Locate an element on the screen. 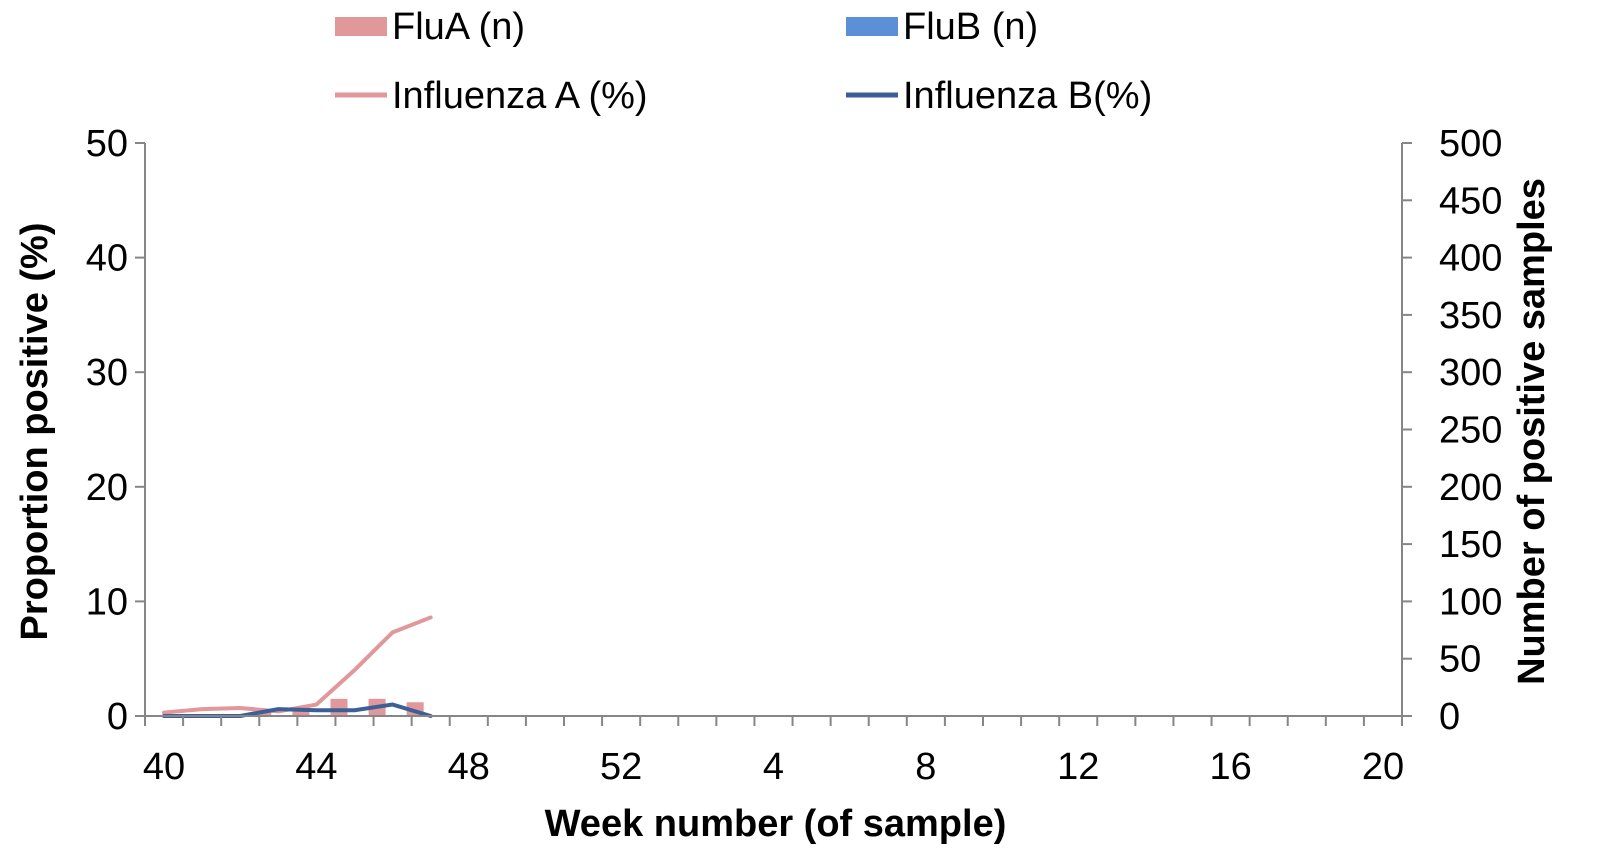  x-tick-label: 44 is located at coordinates (316, 767).